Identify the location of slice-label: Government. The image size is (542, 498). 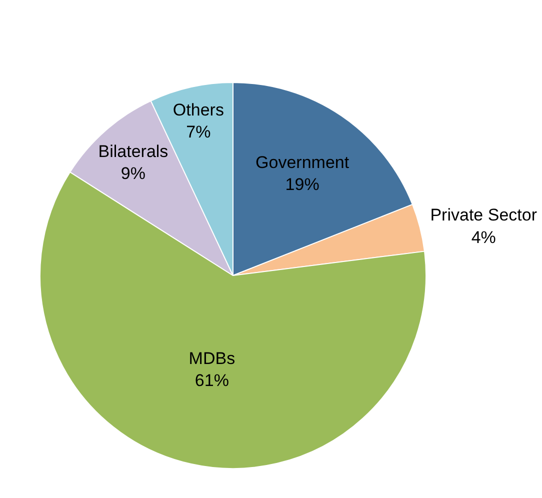
(303, 162).